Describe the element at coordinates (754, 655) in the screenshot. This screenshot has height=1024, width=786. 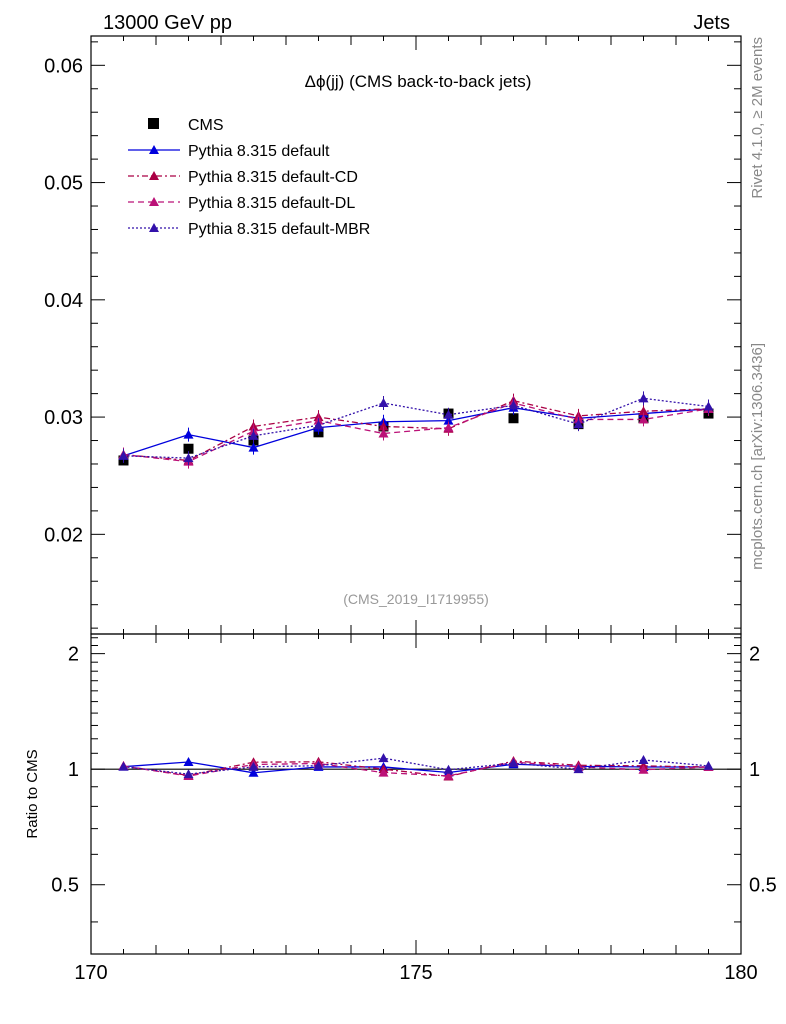
I see `ratio-tick-label-right: 2` at that location.